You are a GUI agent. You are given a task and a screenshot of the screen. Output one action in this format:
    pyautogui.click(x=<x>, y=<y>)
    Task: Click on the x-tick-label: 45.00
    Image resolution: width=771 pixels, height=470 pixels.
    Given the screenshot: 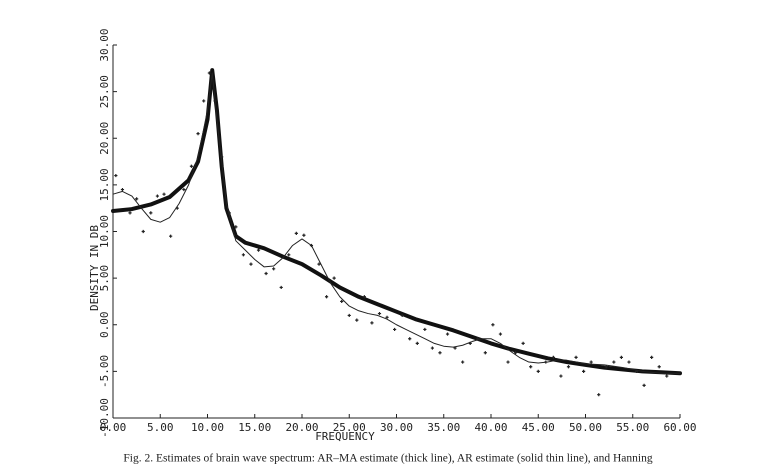 What is the action you would take?
    pyautogui.click(x=538, y=427)
    